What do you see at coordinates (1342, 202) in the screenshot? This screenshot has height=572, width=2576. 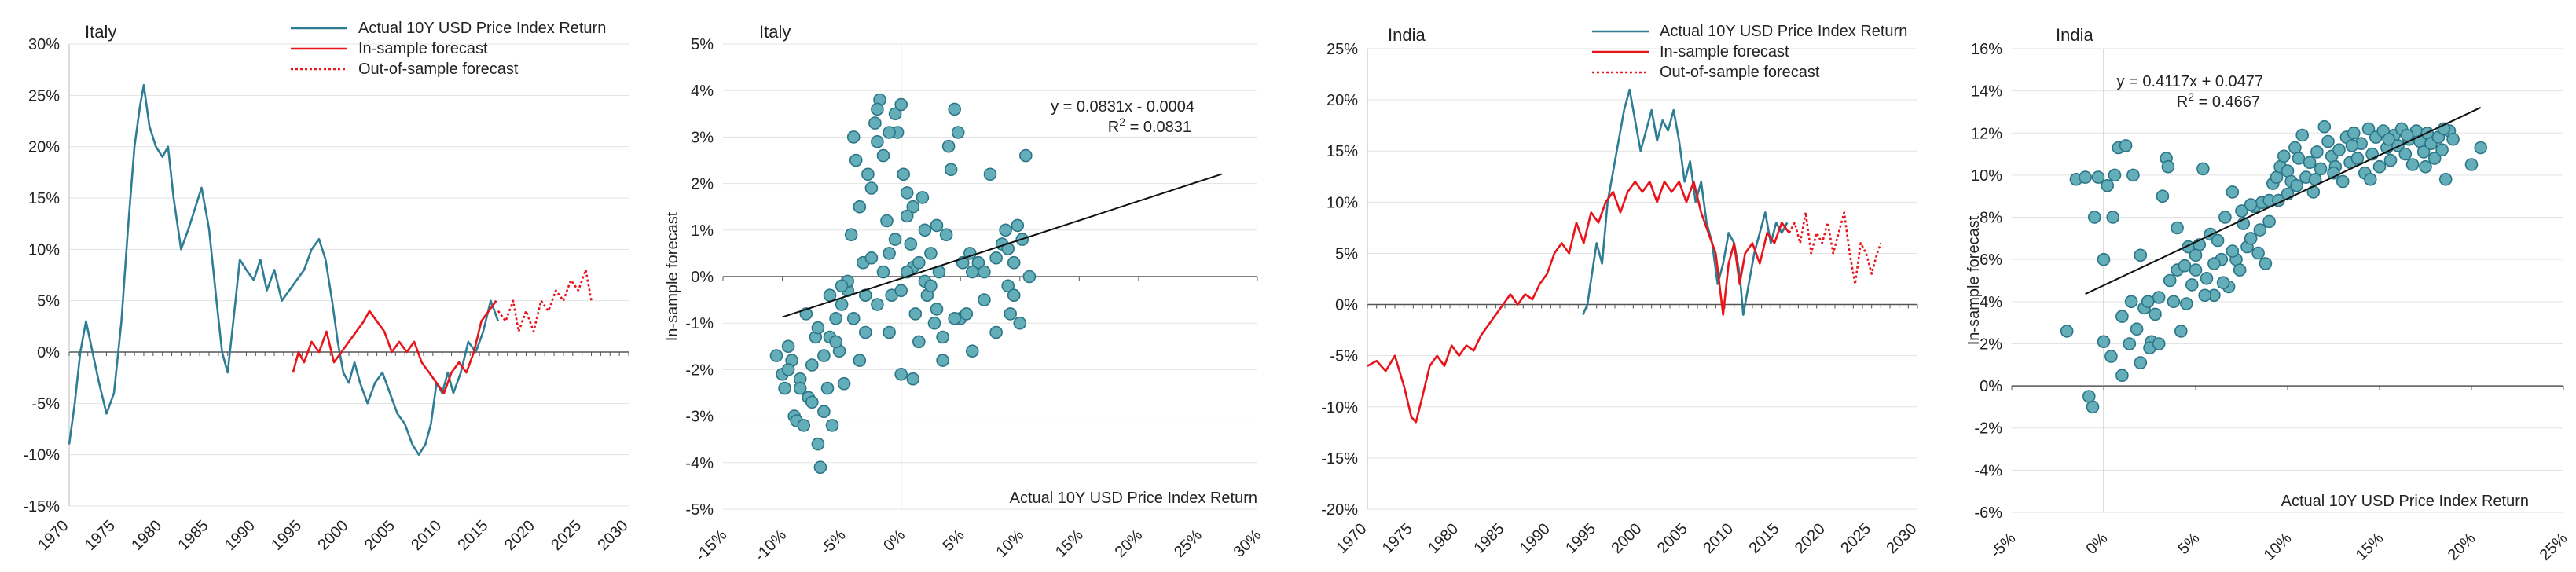 I see `india-ts-ytick-label: 10%` at bounding box center [1342, 202].